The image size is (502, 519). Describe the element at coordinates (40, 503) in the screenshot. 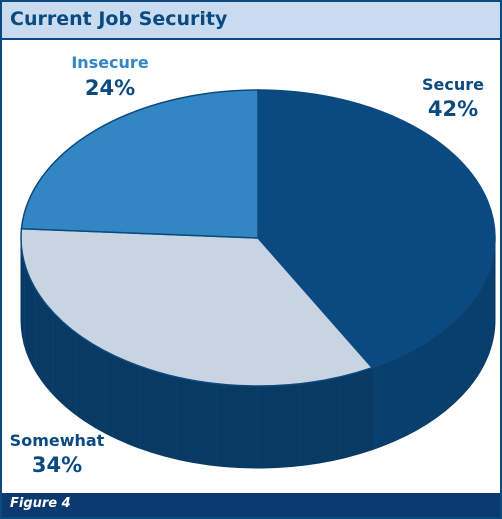

I see `figure-caption: Figure 4` at that location.